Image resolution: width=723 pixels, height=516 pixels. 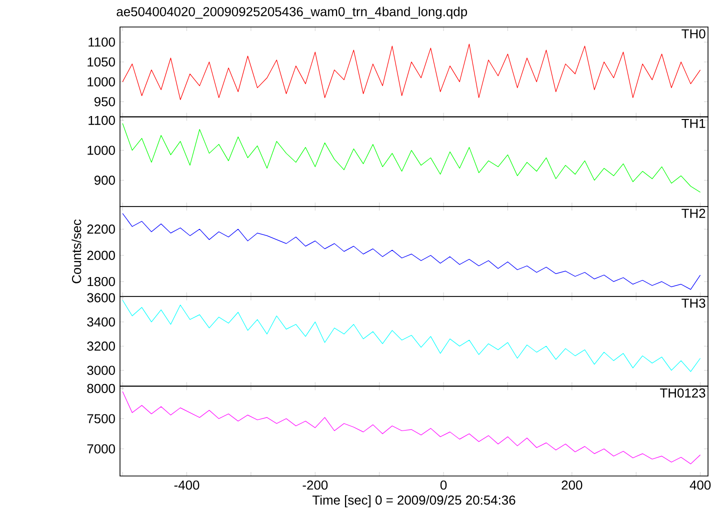 What do you see at coordinates (411, 72) in the screenshot?
I see `line-series` at bounding box center [411, 72].